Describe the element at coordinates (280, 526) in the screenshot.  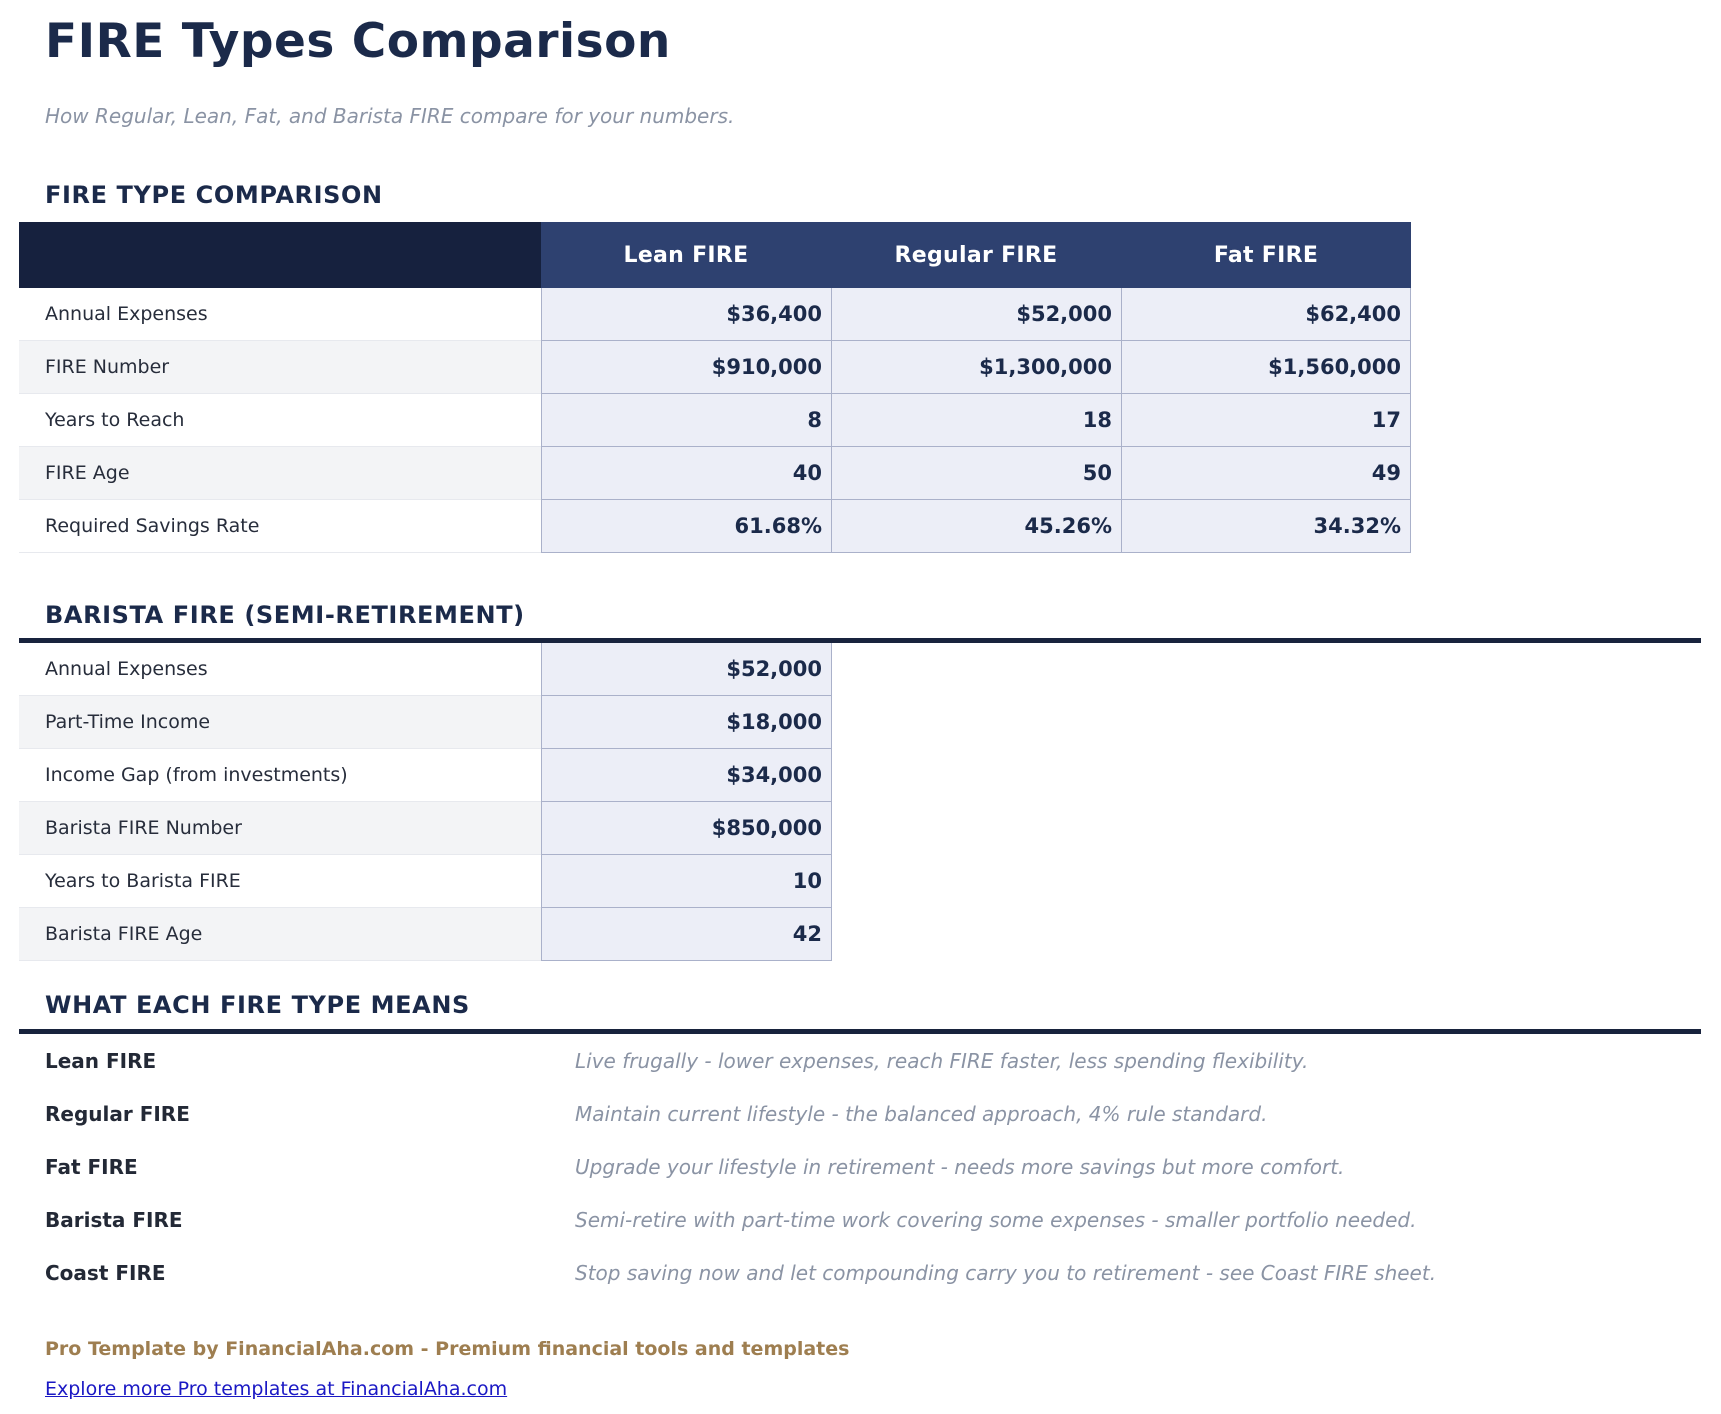
I see `row-label: Required Savings Rate` at that location.